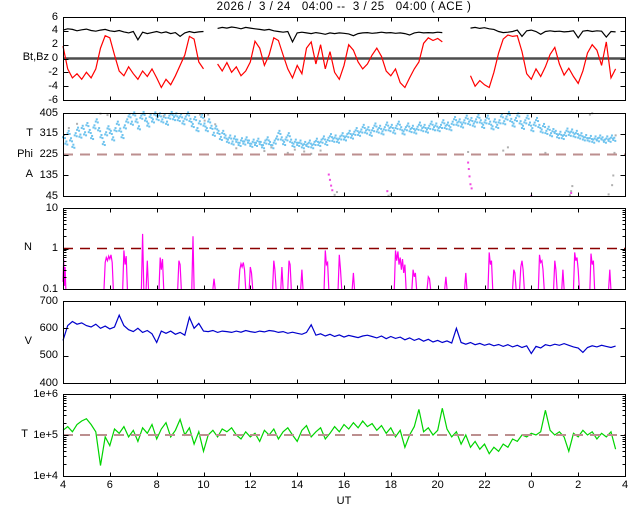 This screenshot has width=640, height=512. What do you see at coordinates (54, 58) in the screenshot?
I see `y-tick-label: 0` at bounding box center [54, 58].